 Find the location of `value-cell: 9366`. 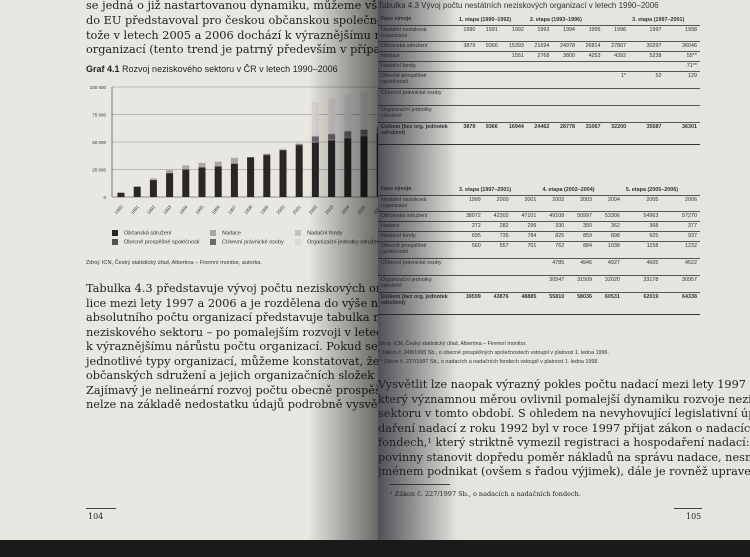

value-cell: 9366 is located at coordinates (489, 46).